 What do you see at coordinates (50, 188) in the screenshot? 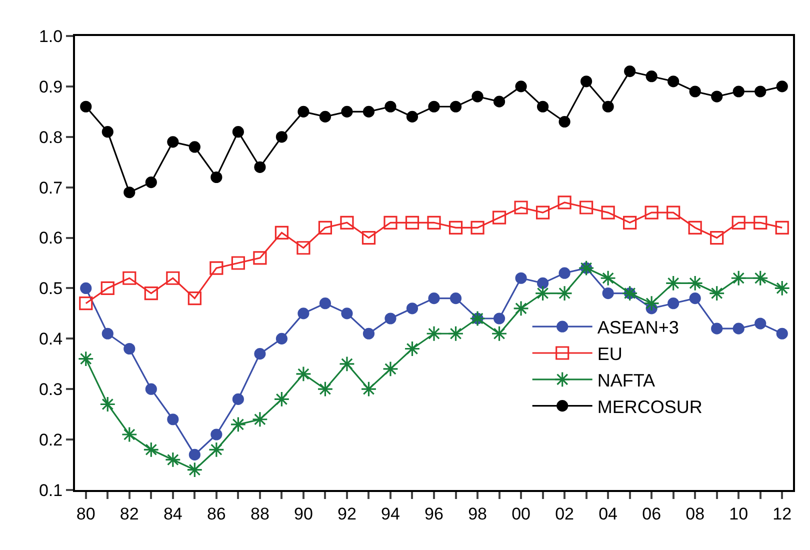
I see `y-tick-label: 0.7` at bounding box center [50, 188].